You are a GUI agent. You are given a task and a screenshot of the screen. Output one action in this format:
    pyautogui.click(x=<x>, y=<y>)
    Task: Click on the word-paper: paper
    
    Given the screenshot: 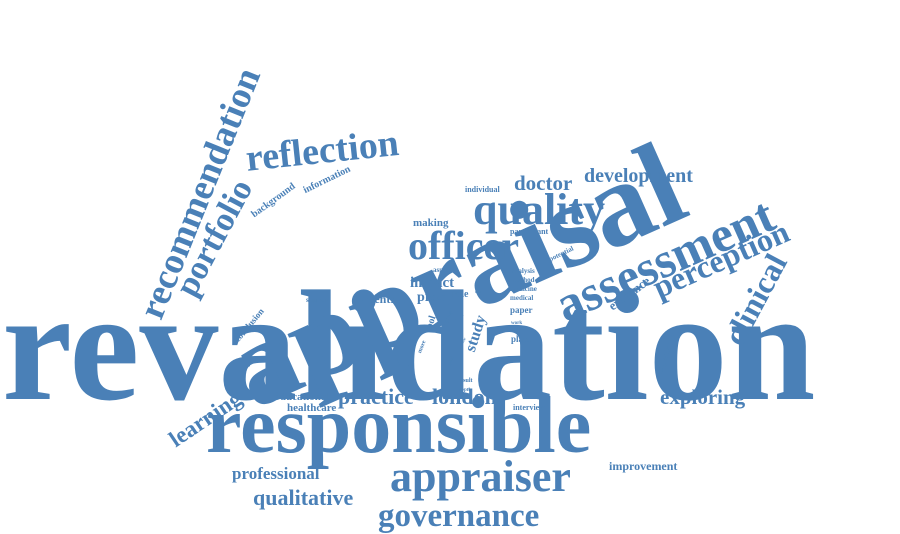 What is the action you would take?
    pyautogui.click(x=521, y=310)
    